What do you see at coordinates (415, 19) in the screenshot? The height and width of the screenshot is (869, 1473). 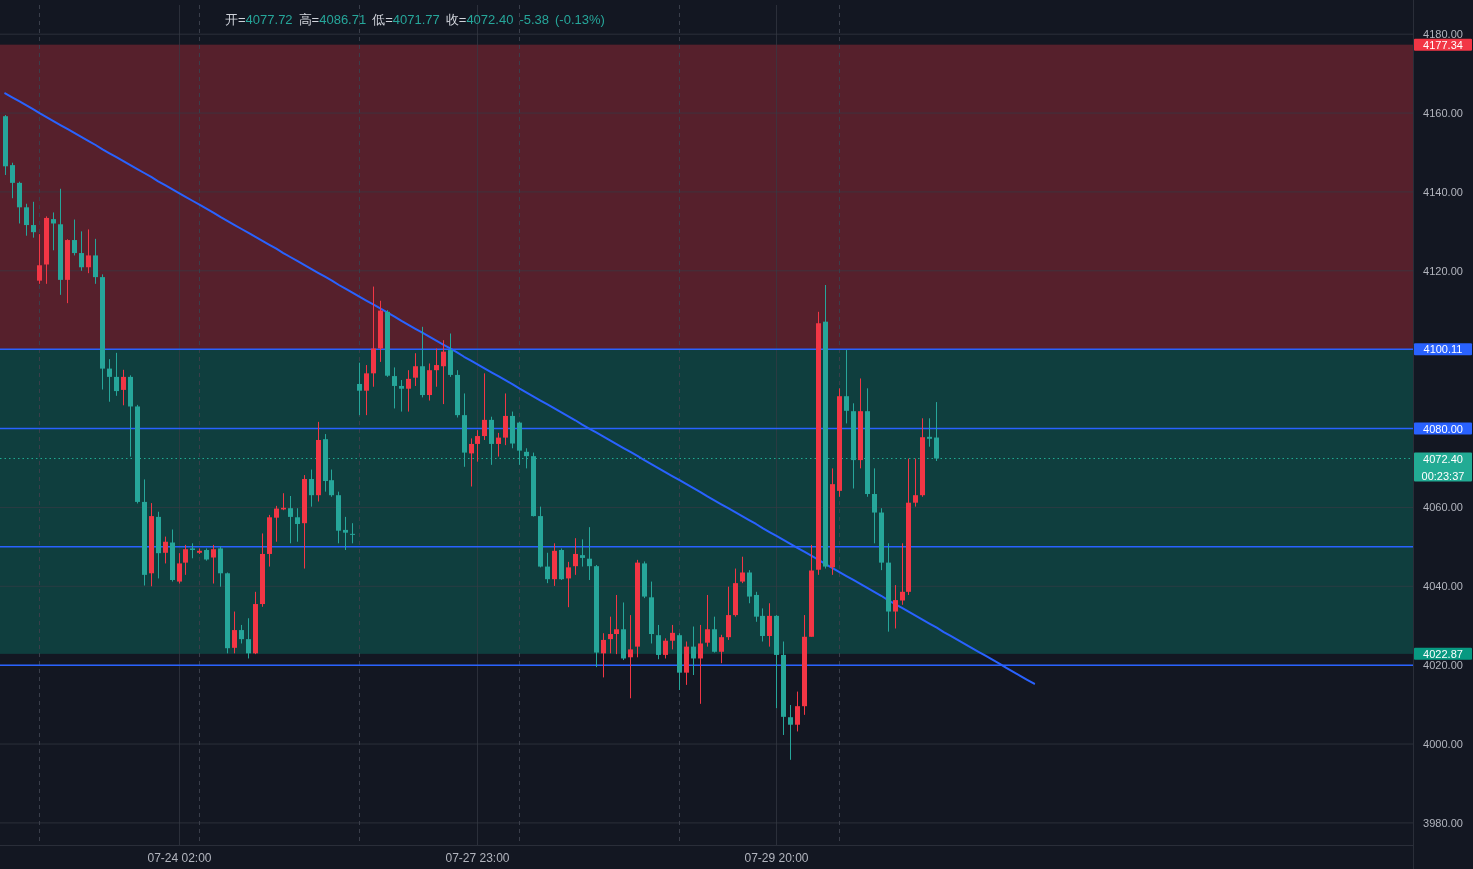 I see `annotation: 开=4077.72 高=4086.71 低=4071.77 收=4072.40 -5.38 (-0.13%)` at bounding box center [415, 19].